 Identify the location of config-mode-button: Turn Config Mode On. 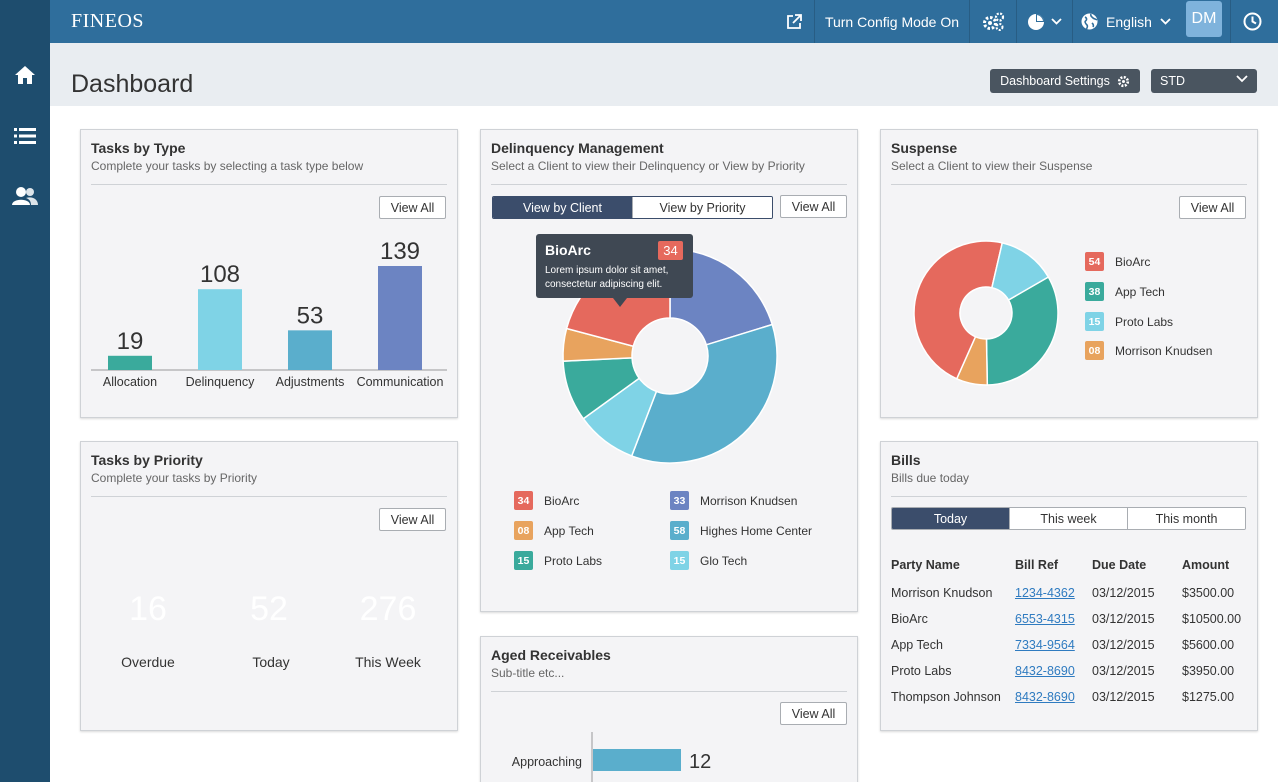
(892, 21).